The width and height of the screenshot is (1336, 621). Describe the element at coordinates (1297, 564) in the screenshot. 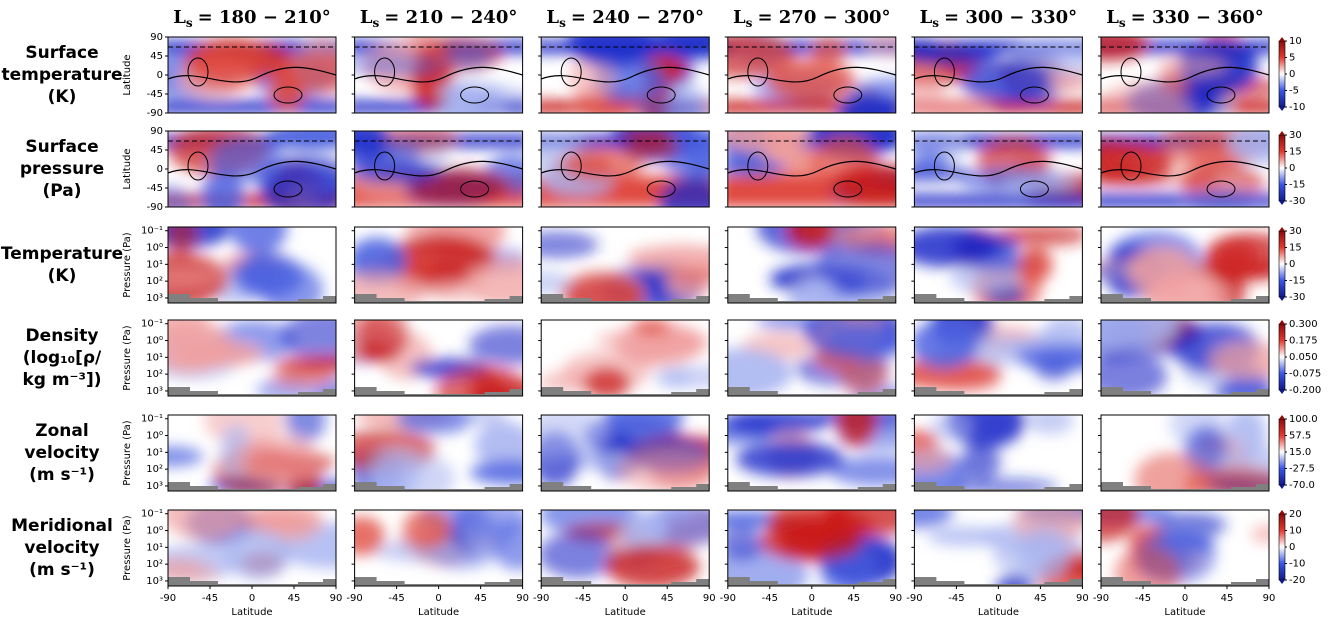

I see `colorbar-tick-label: -10` at that location.